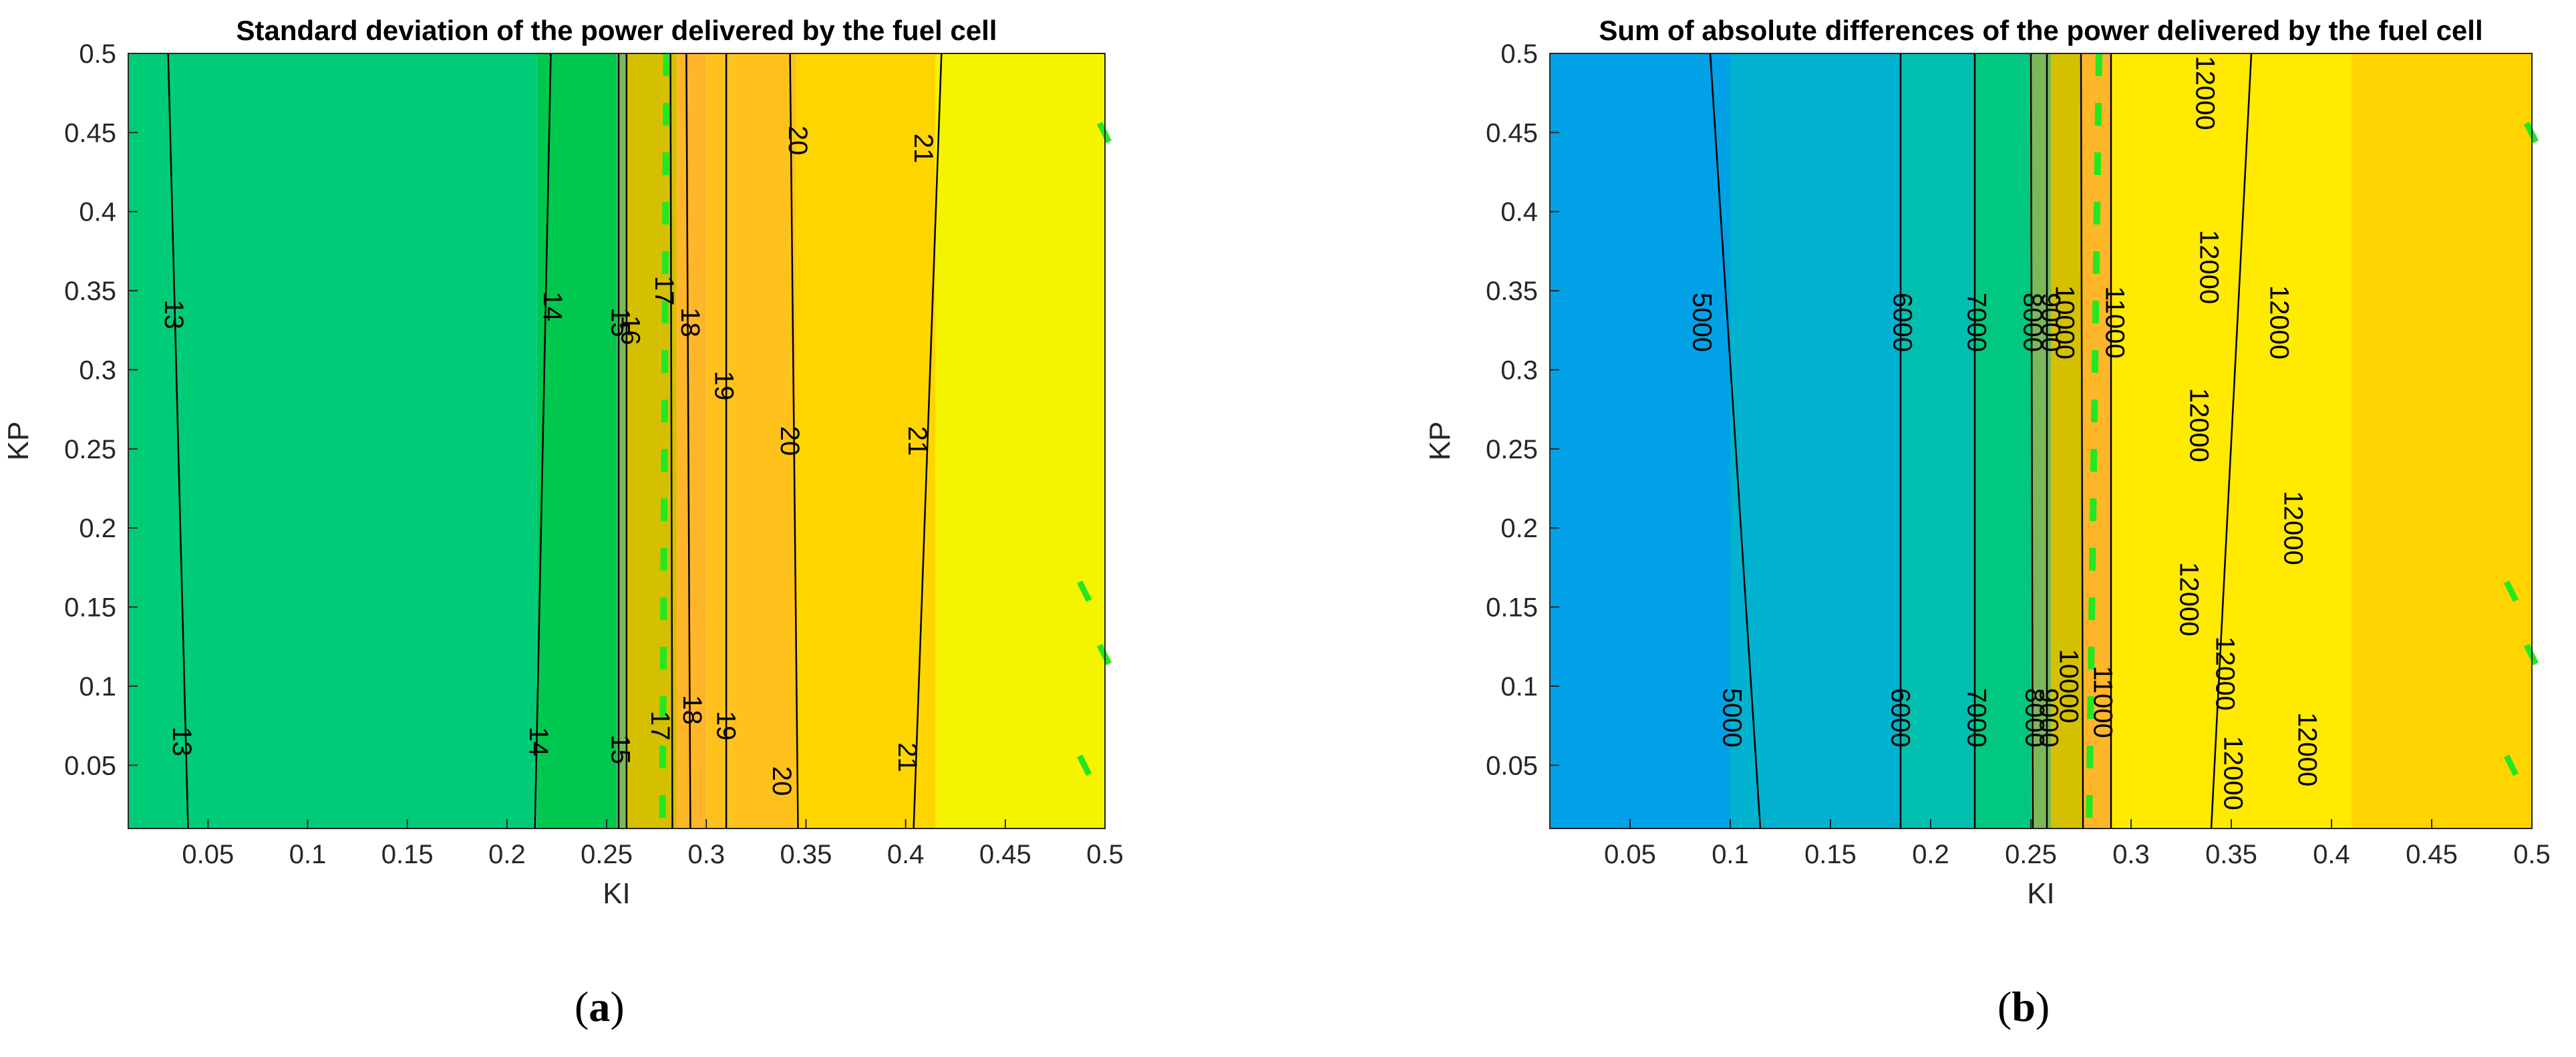  I want to click on chart-a-y-tick-label: 0.25, so click(90, 450).